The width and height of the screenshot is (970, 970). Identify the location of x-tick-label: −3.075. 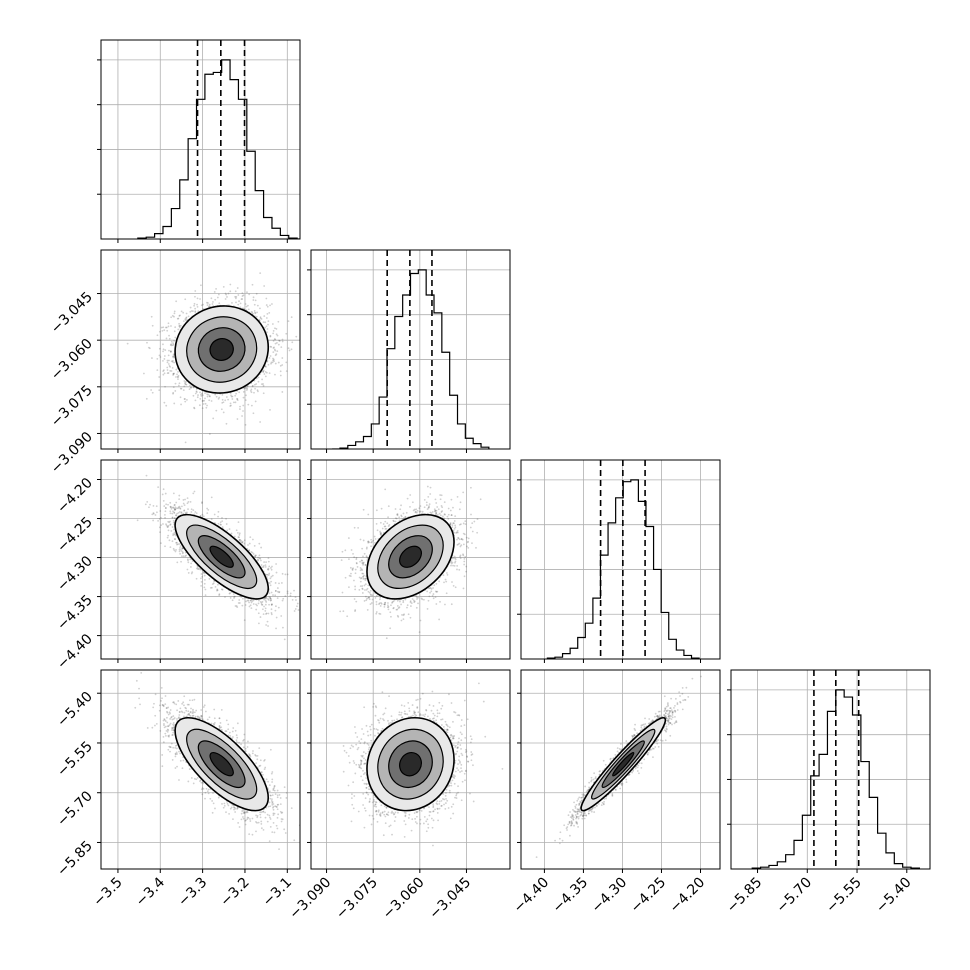
(357, 899).